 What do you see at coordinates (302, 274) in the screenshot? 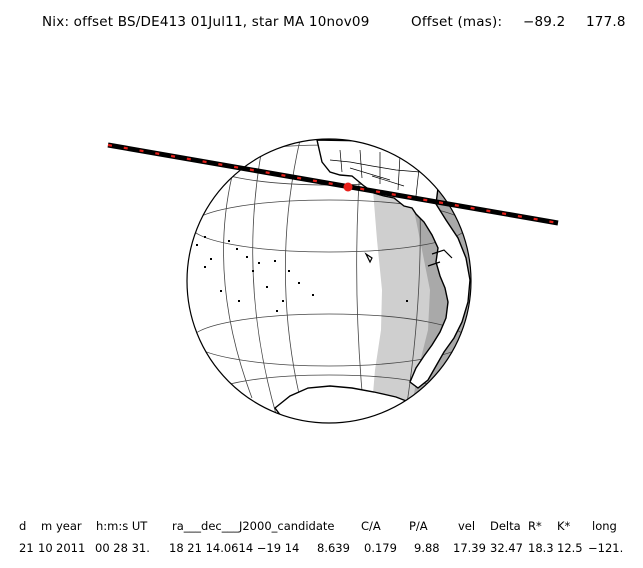
I see `pacific-islands` at bounding box center [302, 274].